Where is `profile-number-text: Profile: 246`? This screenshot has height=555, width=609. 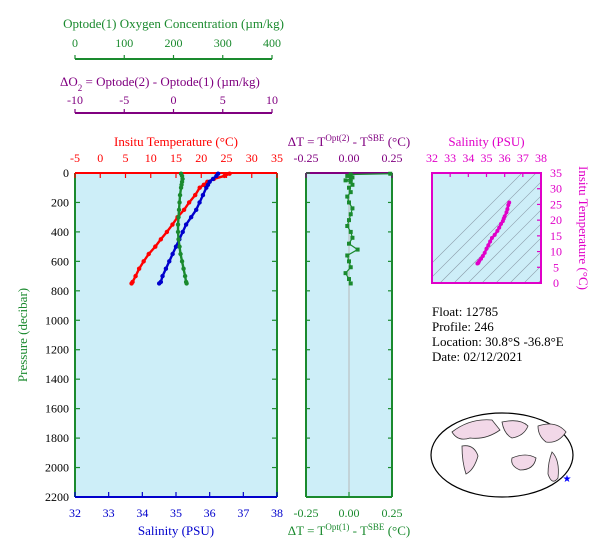 profile-number-text: Profile: 246 is located at coordinates (463, 326).